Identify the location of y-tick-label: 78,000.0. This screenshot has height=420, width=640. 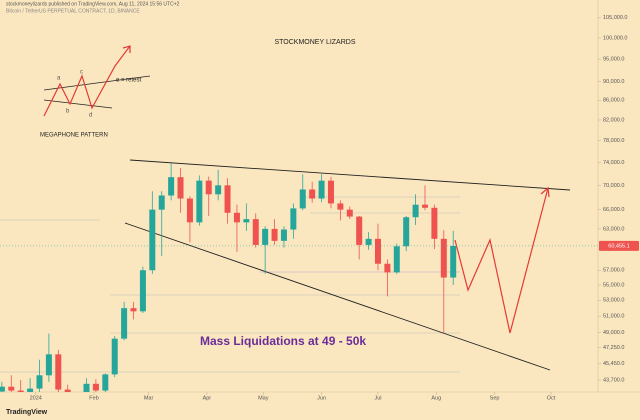
(613, 141).